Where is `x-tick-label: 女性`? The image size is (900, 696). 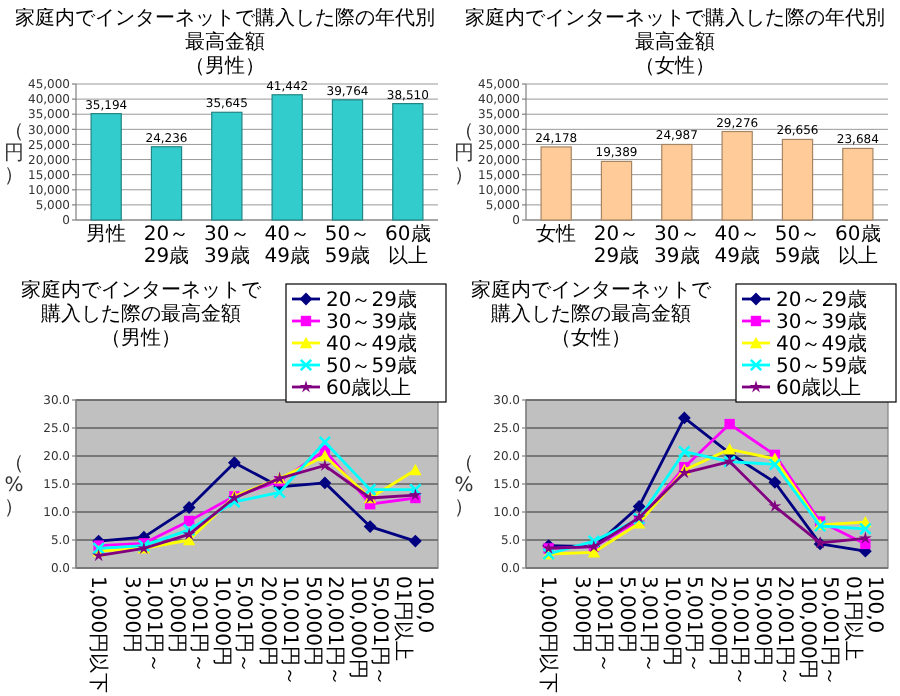
x-tick-label: 女性 is located at coordinates (556, 235).